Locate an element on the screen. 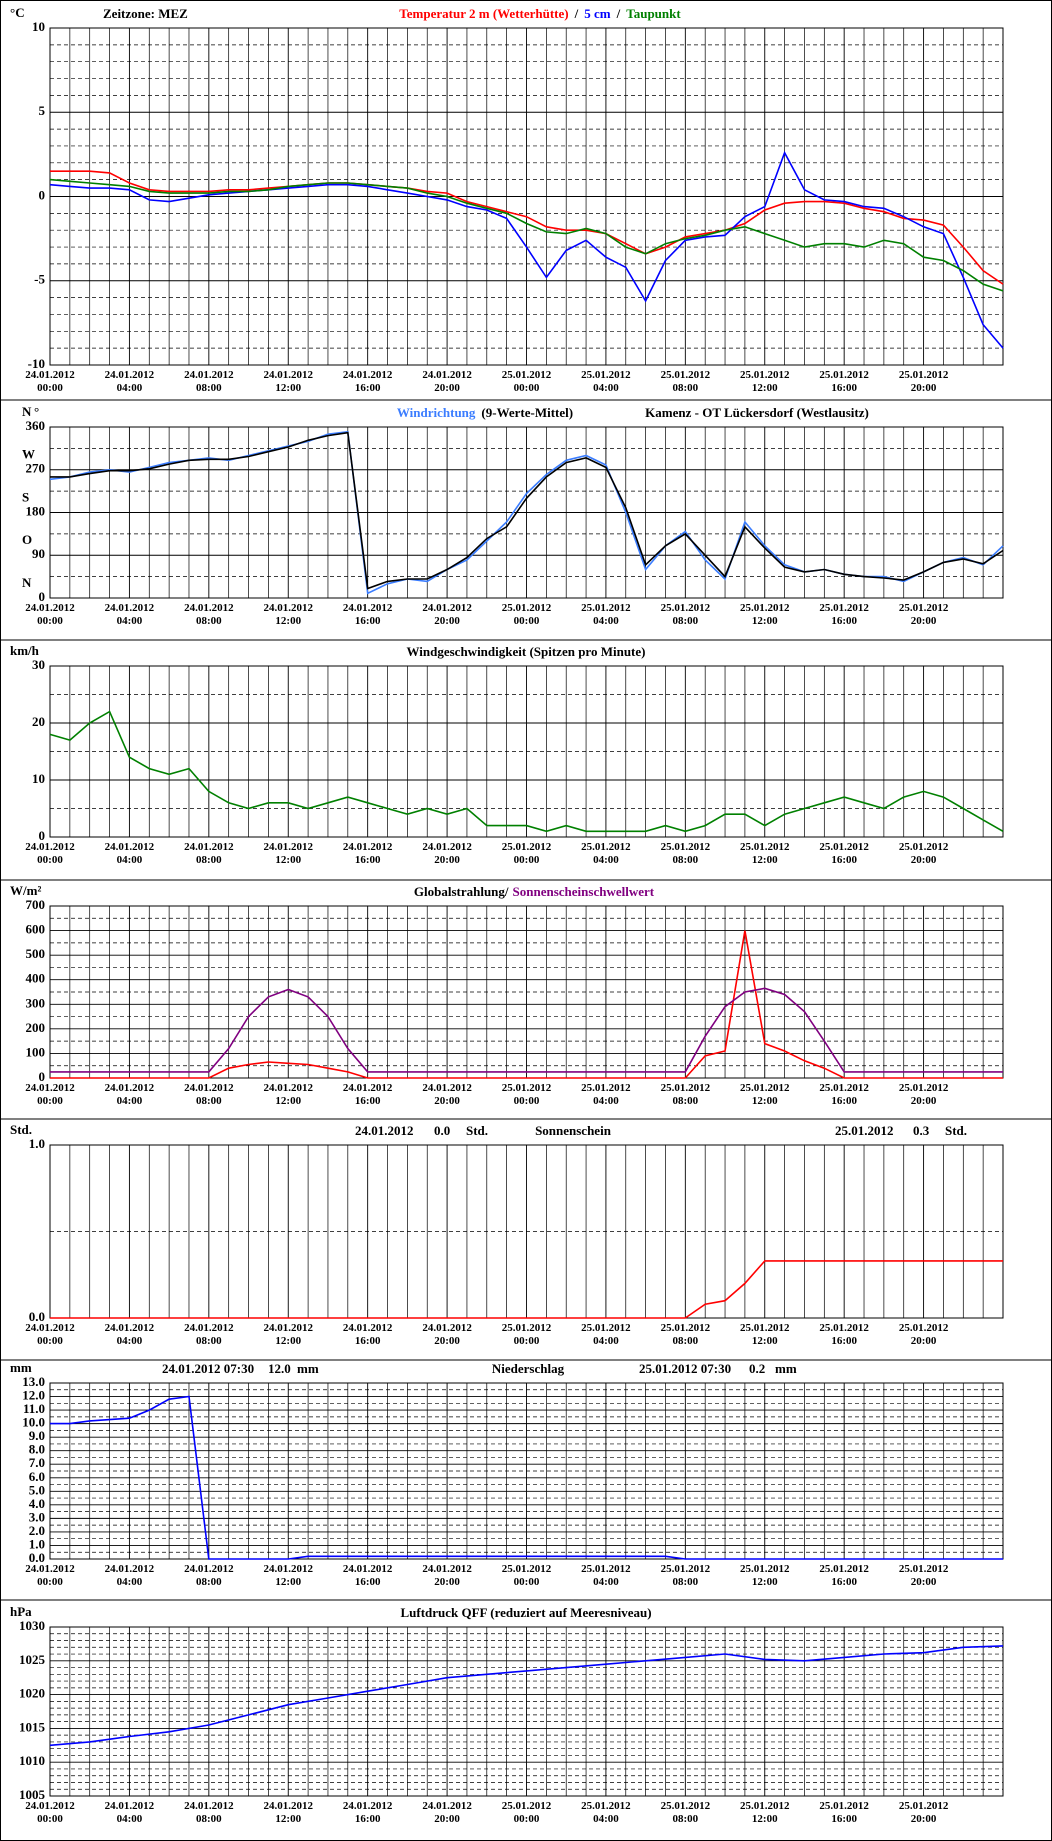 The height and width of the screenshot is (1841, 1052). y-unit: °C is located at coordinates (17, 12).